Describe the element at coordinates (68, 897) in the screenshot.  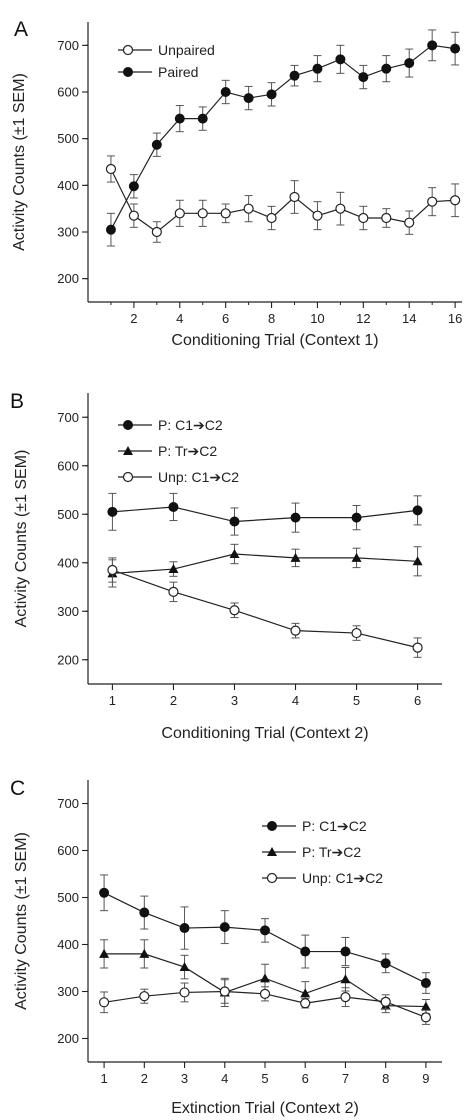
I see `y-tick-label: 500` at that location.